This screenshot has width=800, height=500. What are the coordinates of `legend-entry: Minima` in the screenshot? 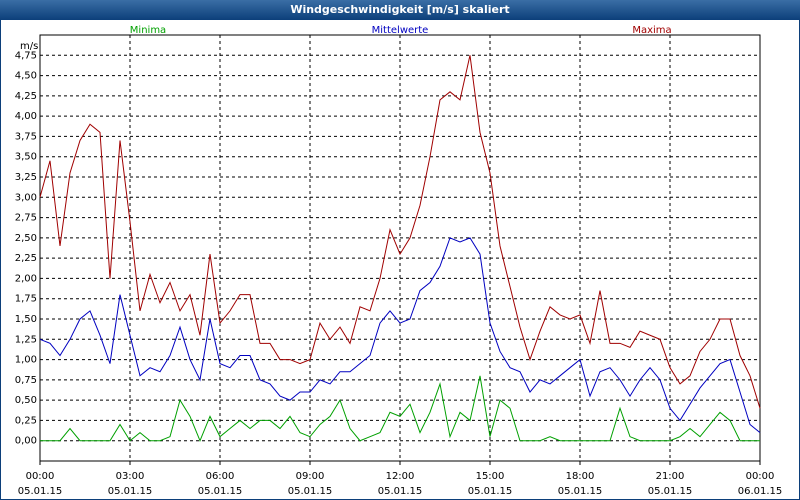 It's located at (148, 30).